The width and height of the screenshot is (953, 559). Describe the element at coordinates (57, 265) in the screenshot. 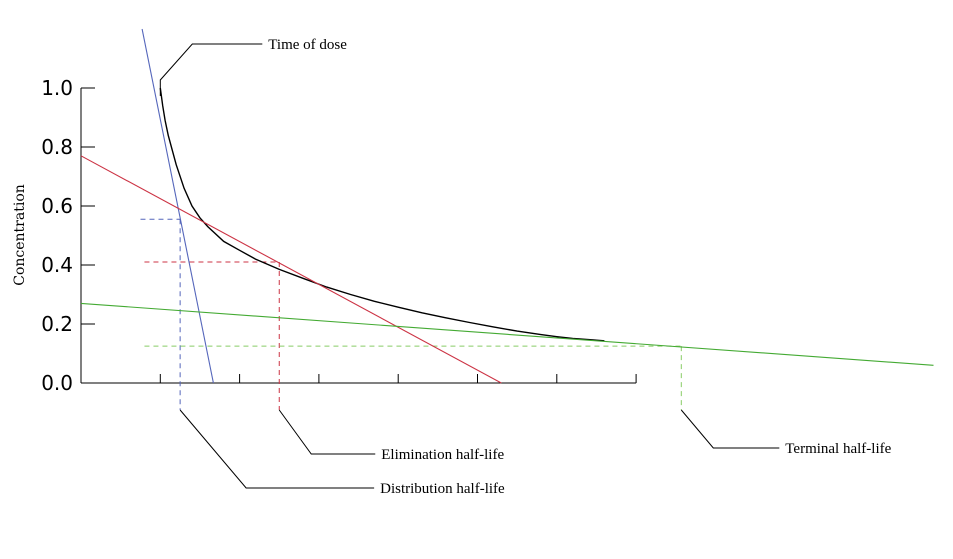

I see `y-tick-label: 0.4` at that location.